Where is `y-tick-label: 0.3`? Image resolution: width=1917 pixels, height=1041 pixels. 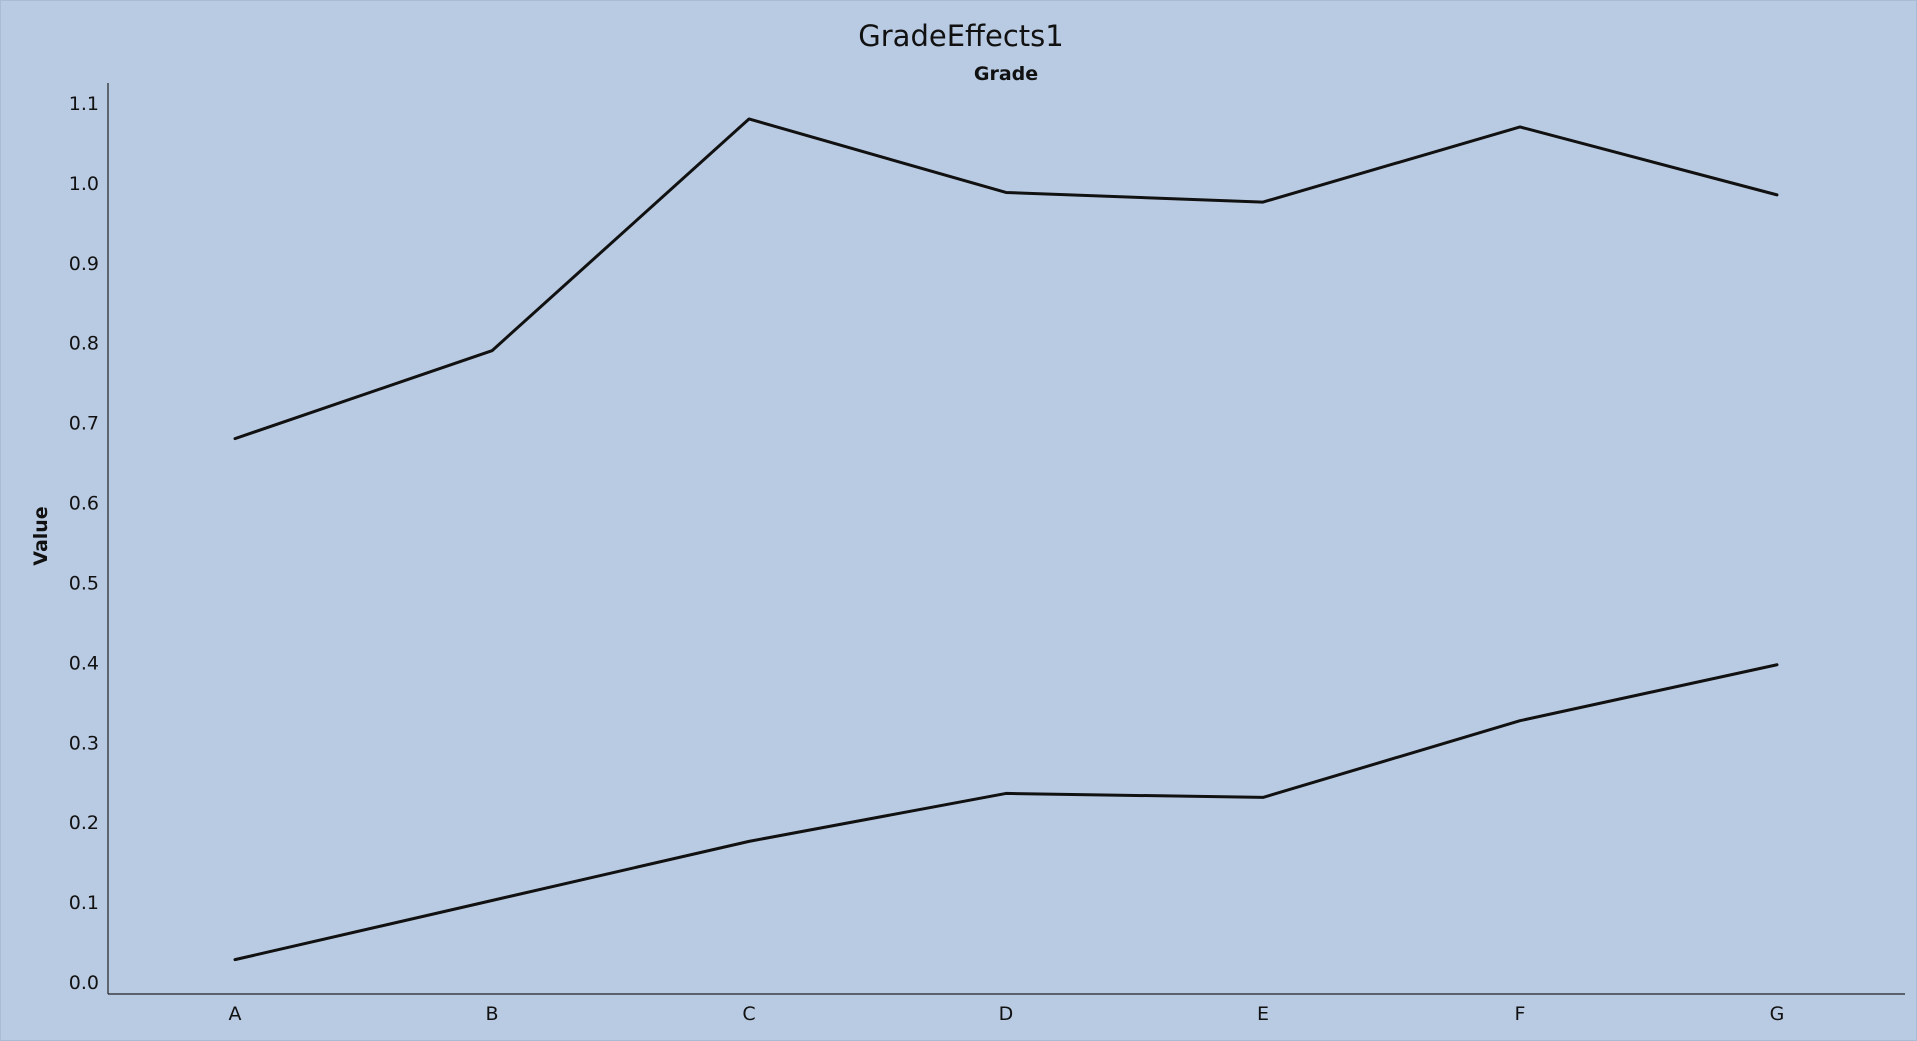
y-tick-label: 0.3 is located at coordinates (84, 743).